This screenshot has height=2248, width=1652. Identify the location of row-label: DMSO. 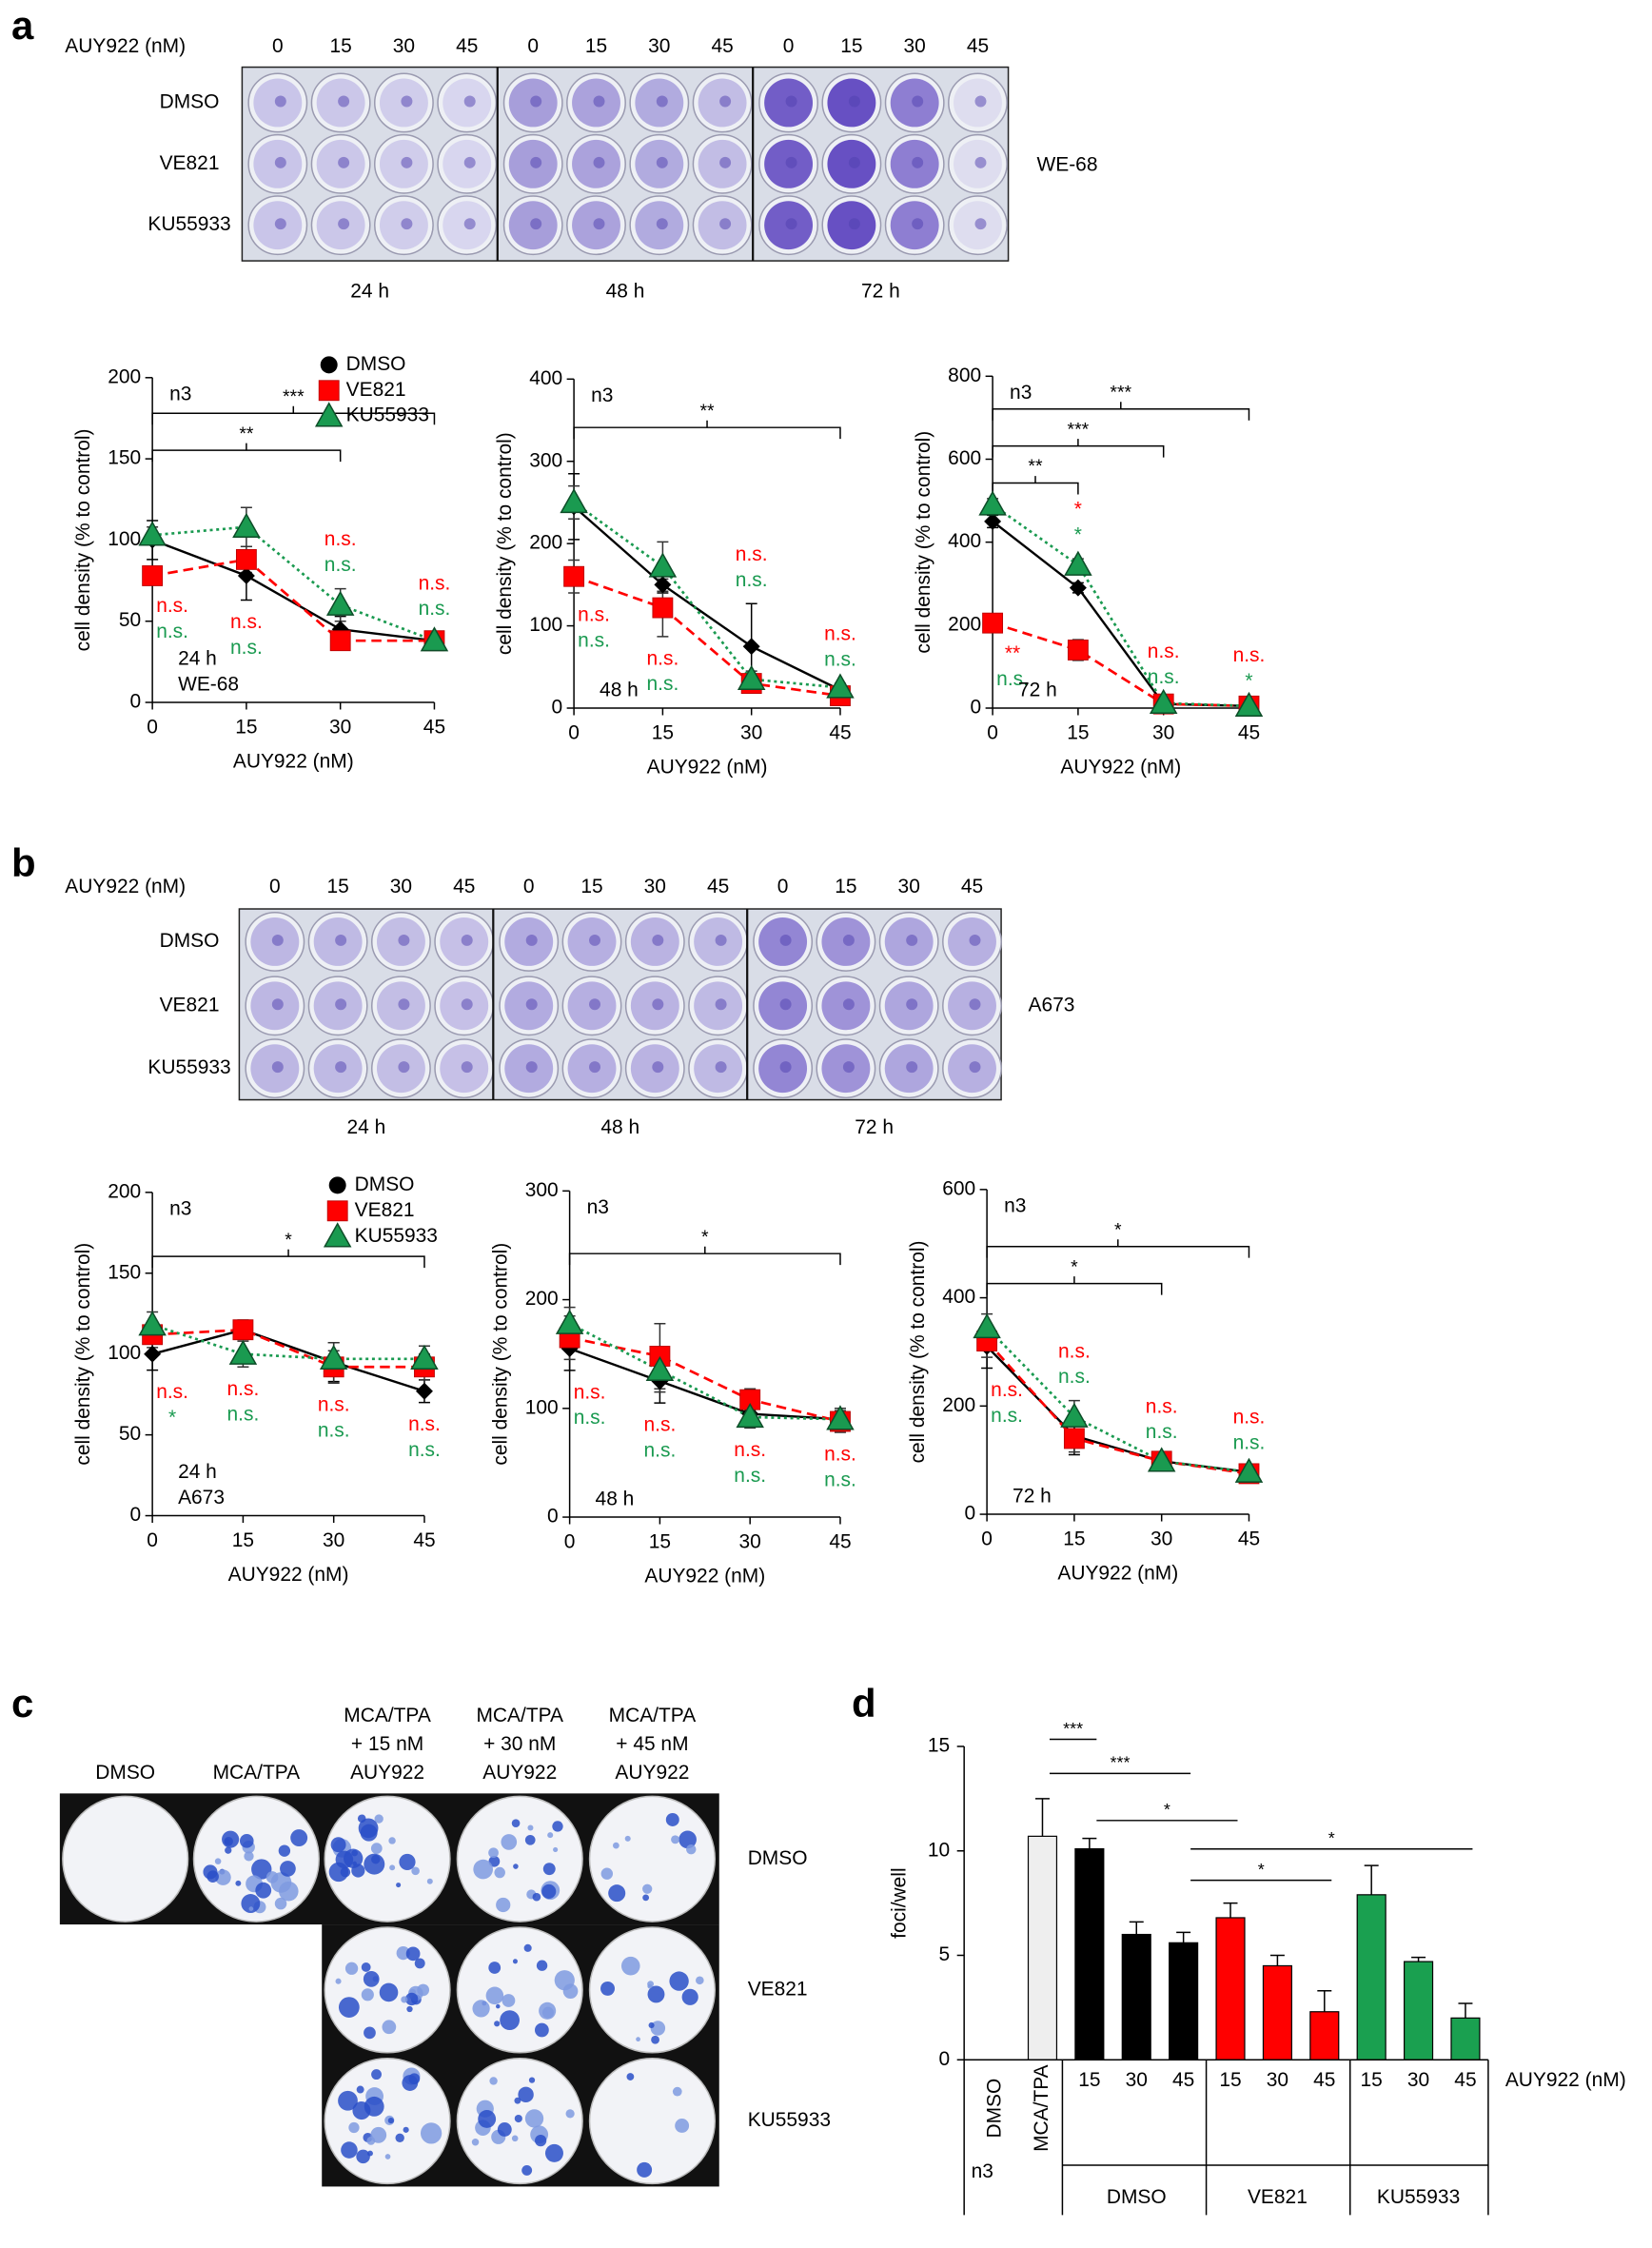
(190, 941).